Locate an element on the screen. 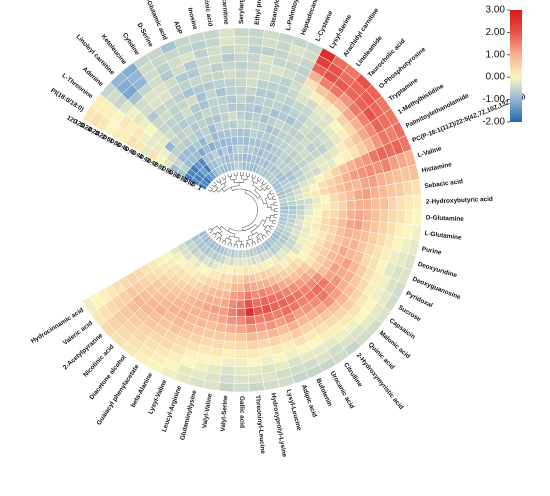  metabolite-label: Citrulline is located at coordinates (353, 375).